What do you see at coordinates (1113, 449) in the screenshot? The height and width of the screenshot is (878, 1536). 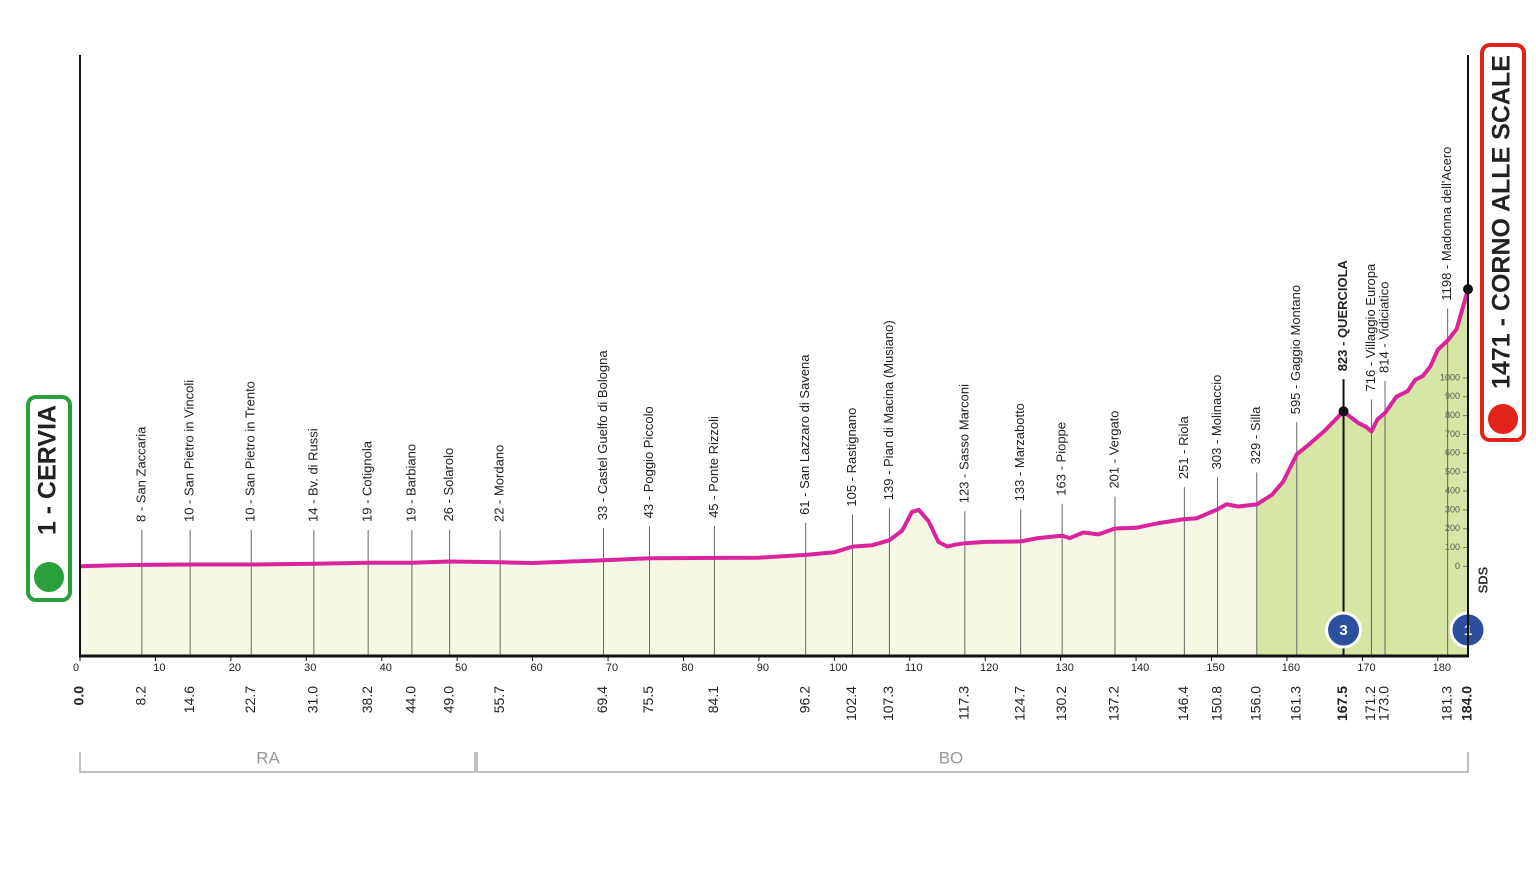 I see `waypoint-name: 201 - Vergato` at bounding box center [1113, 449].